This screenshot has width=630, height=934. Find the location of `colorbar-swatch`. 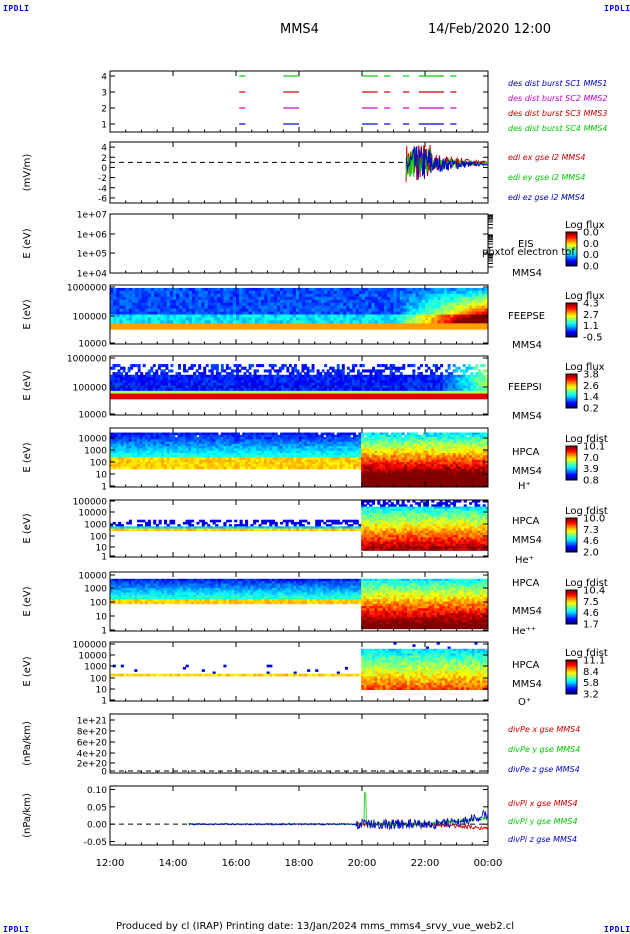

colorbar-swatch is located at coordinates (571, 399).